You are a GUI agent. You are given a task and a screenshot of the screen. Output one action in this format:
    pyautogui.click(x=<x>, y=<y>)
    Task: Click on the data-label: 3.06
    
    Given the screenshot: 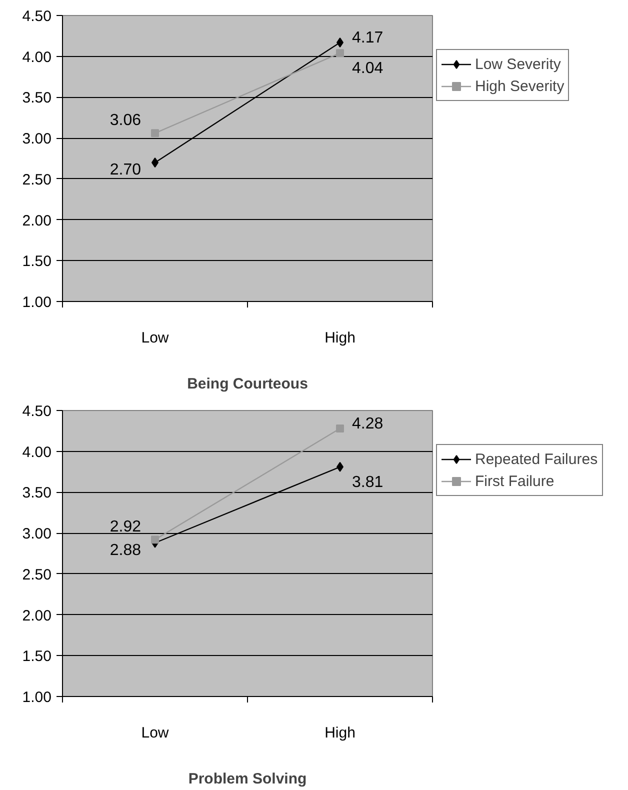 What is the action you would take?
    pyautogui.click(x=126, y=121)
    